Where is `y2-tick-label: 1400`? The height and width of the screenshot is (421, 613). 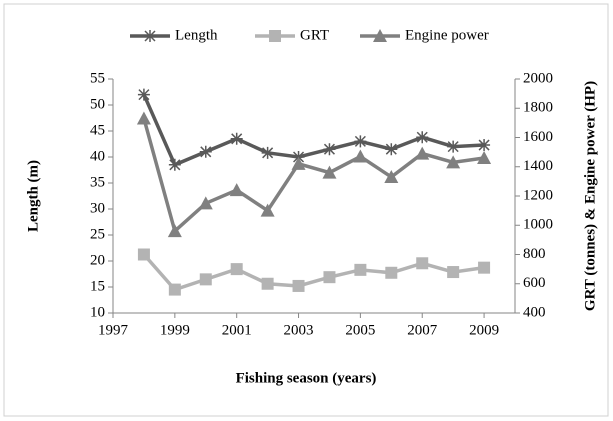
y2-tick-label: 1400 is located at coordinates (538, 166).